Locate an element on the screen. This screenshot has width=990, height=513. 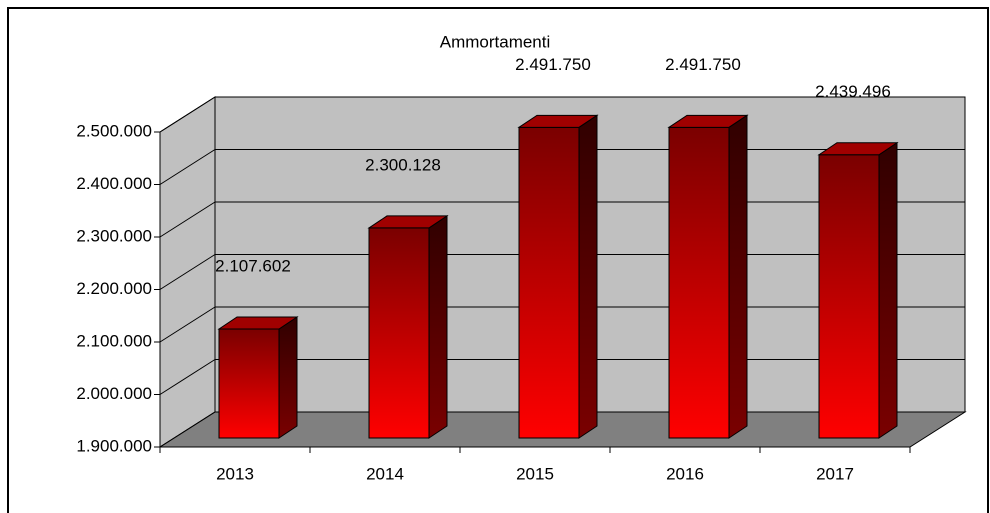
y-tick-label: 1.900.000 is located at coordinates (114, 445).